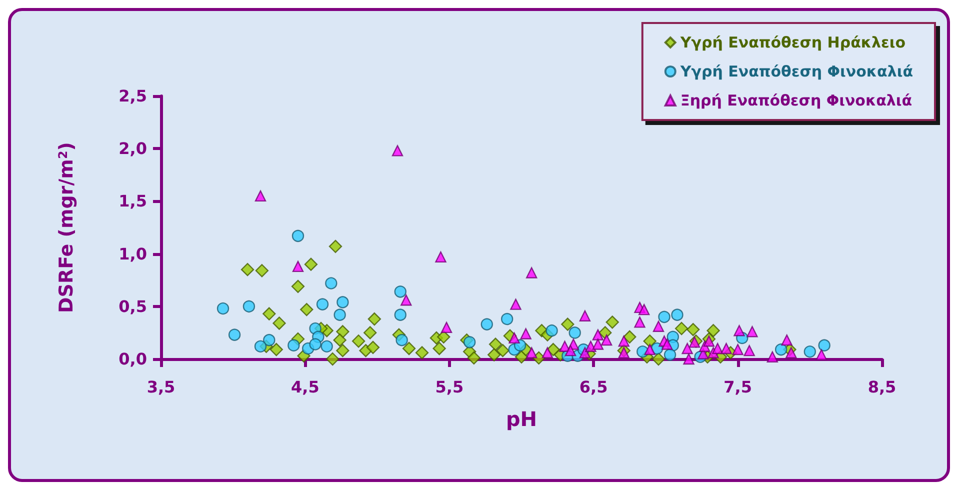  Describe the element at coordinates (738, 387) in the screenshot. I see `x-tick-label: 7,5` at that location.